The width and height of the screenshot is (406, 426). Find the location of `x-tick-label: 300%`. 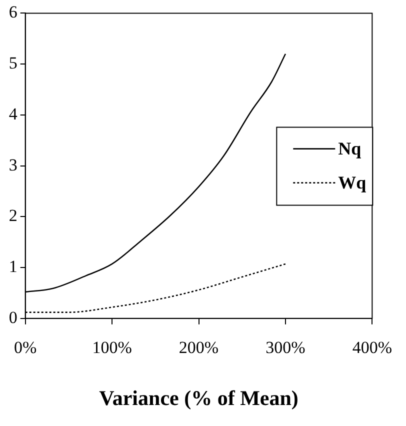

x-tick-label: 300% is located at coordinates (286, 348).